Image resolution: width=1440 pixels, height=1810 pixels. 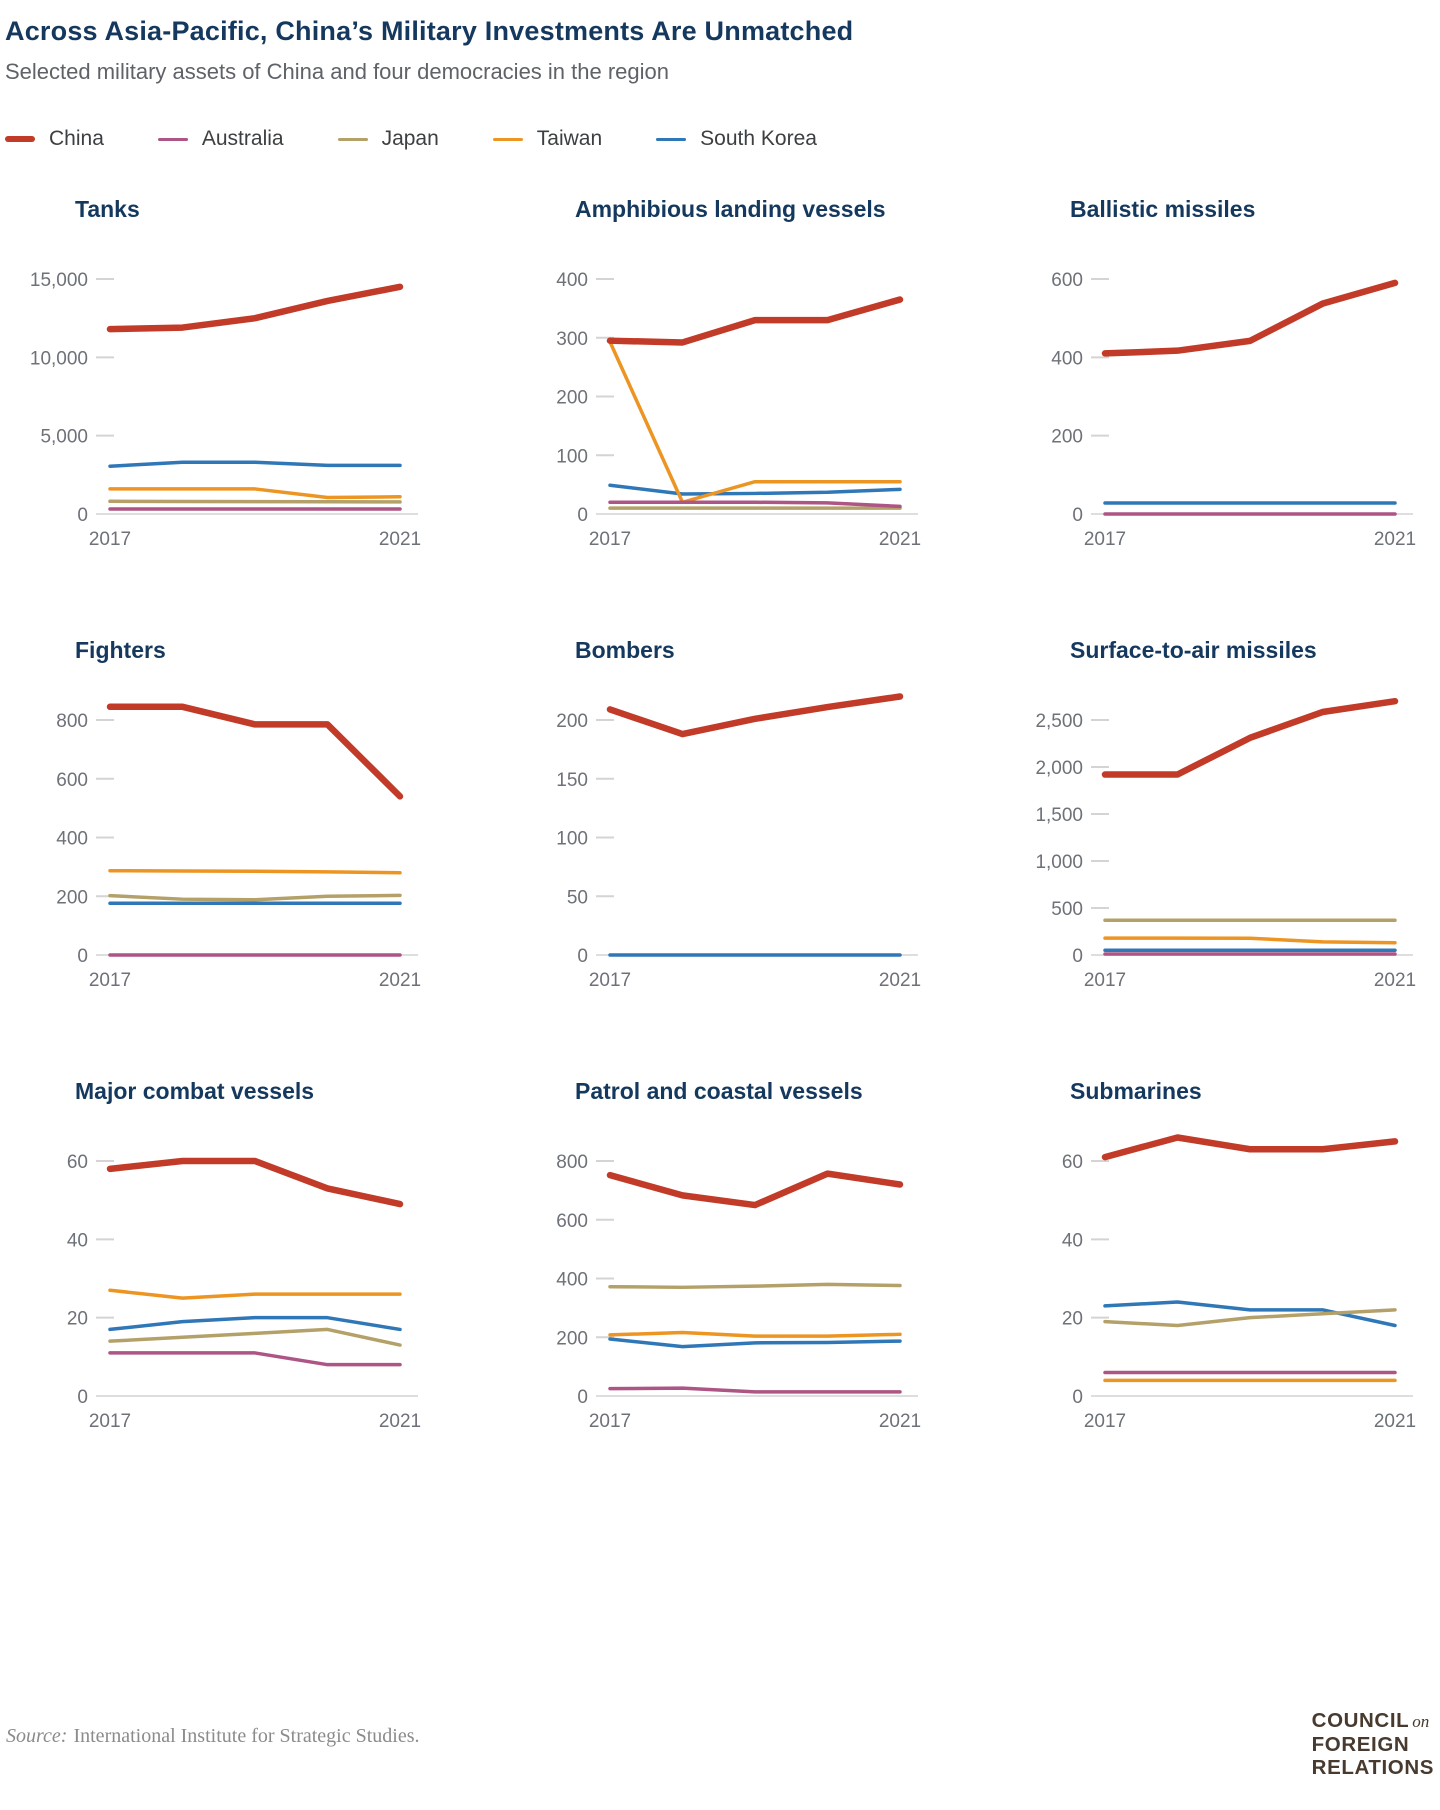 I want to click on legend-label-australia: Australia, so click(x=242, y=138).